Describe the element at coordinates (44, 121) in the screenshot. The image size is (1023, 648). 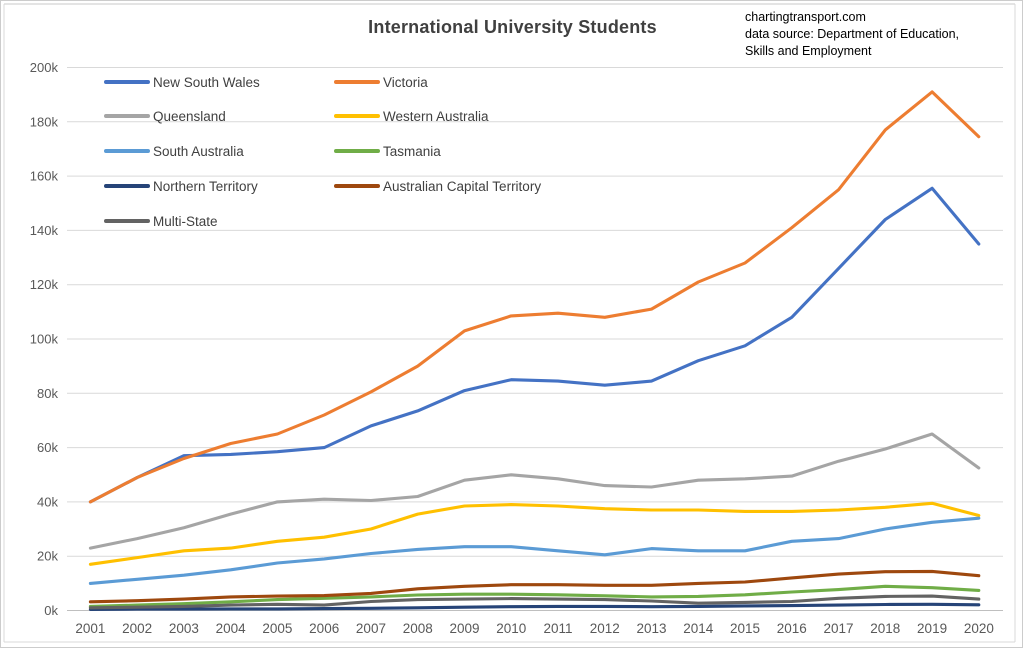
I see `y-axis-tick-label: 180k` at that location.